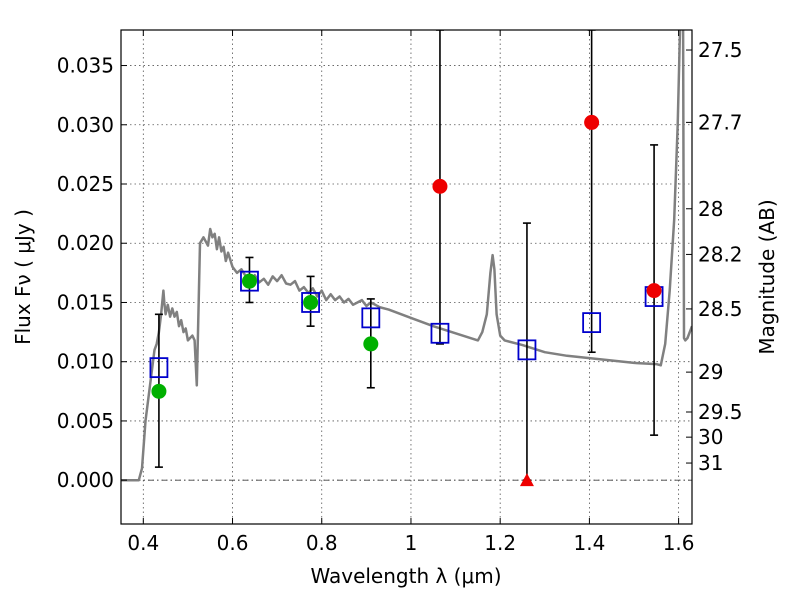 The image size is (800, 600). I want to click on magnitude-tick-label: 28.2, so click(720, 254).